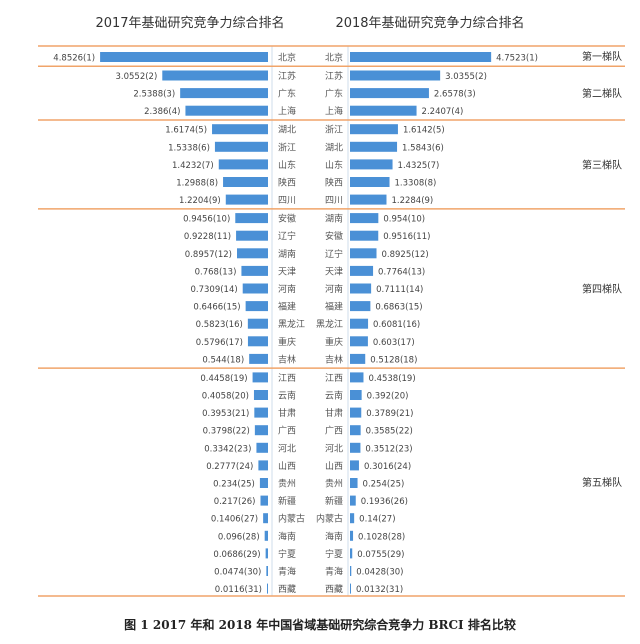 Image resolution: width=640 pixels, height=644 pixels. I want to click on province-label-2018: 北京, so click(334, 58).